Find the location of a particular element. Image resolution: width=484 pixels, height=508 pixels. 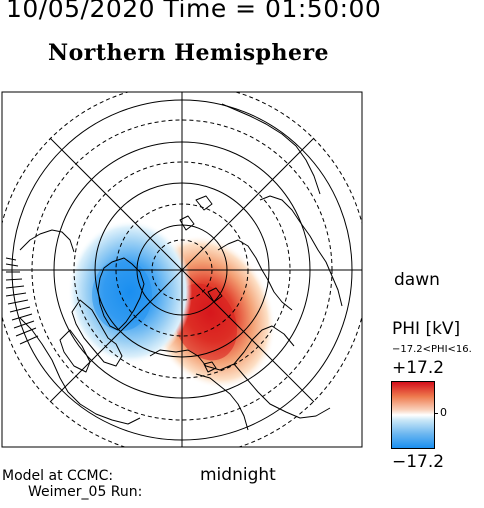

coastline-greenland is located at coordinates (121, 294).